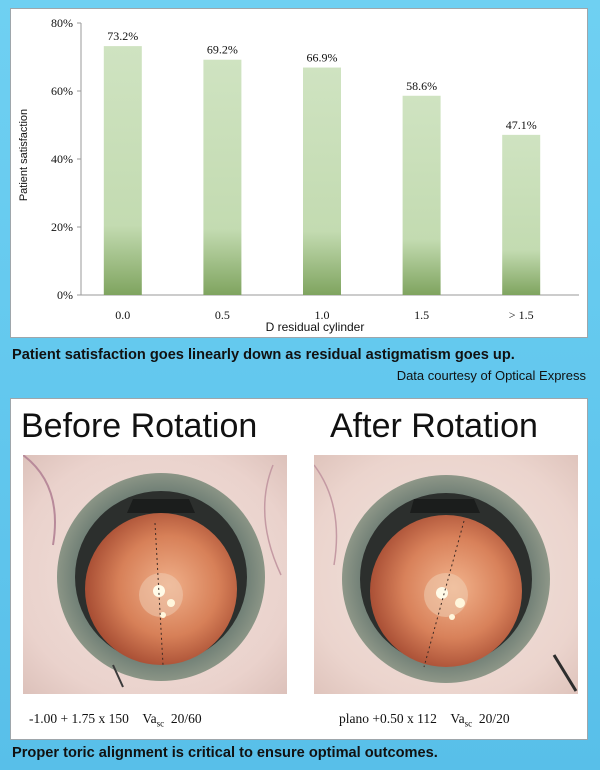 This screenshot has width=600, height=770. I want to click on bar-value-label: 73.2%, so click(122, 36).